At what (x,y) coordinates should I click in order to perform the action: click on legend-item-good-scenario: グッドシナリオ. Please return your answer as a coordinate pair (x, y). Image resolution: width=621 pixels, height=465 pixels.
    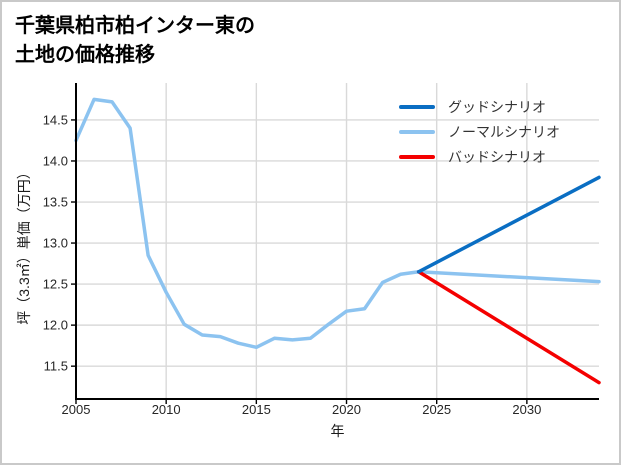
    Looking at the image, I should click on (479, 106).